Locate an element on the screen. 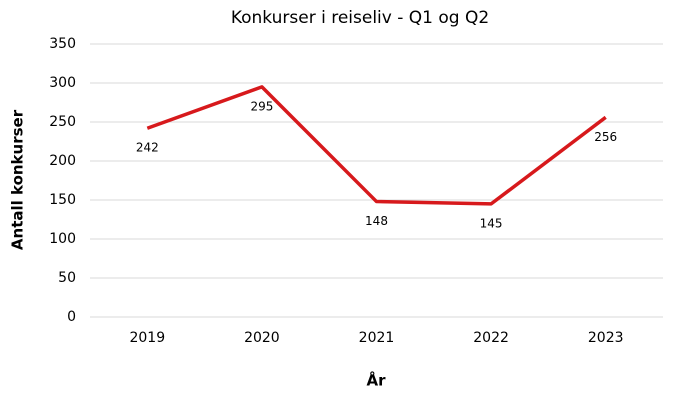  chart-title: Konkurser i reiseliv - Q1 og Q2 is located at coordinates (360, 18).